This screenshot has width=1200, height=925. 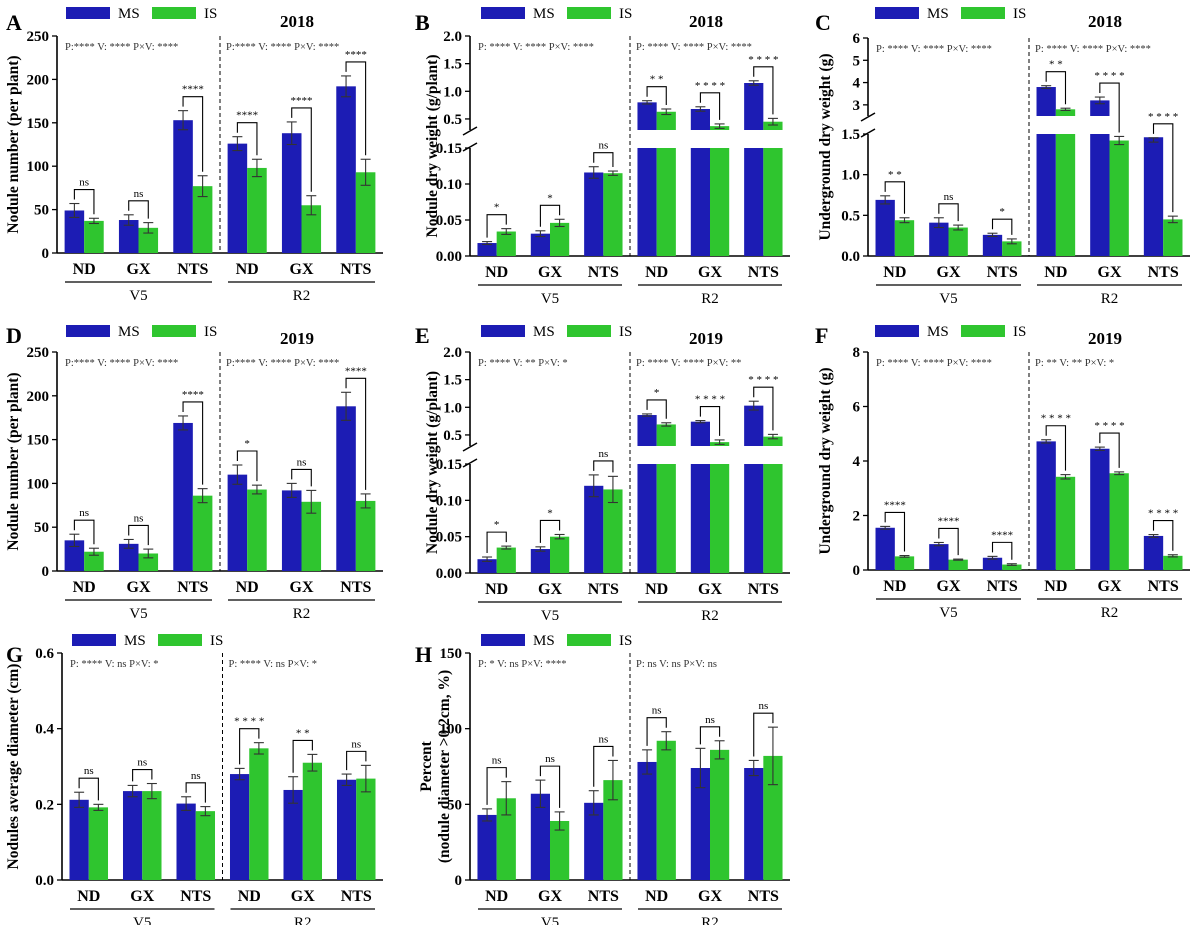 What do you see at coordinates (1019, 332) in the screenshot?
I see `legend-label-is: IS` at bounding box center [1019, 332].